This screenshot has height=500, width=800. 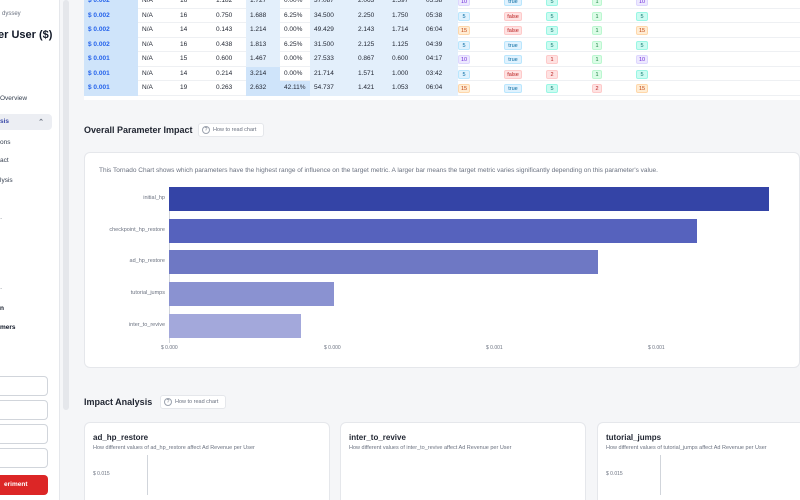 I want to click on tornado-bar-tutorial-jumps, so click(x=251, y=294).